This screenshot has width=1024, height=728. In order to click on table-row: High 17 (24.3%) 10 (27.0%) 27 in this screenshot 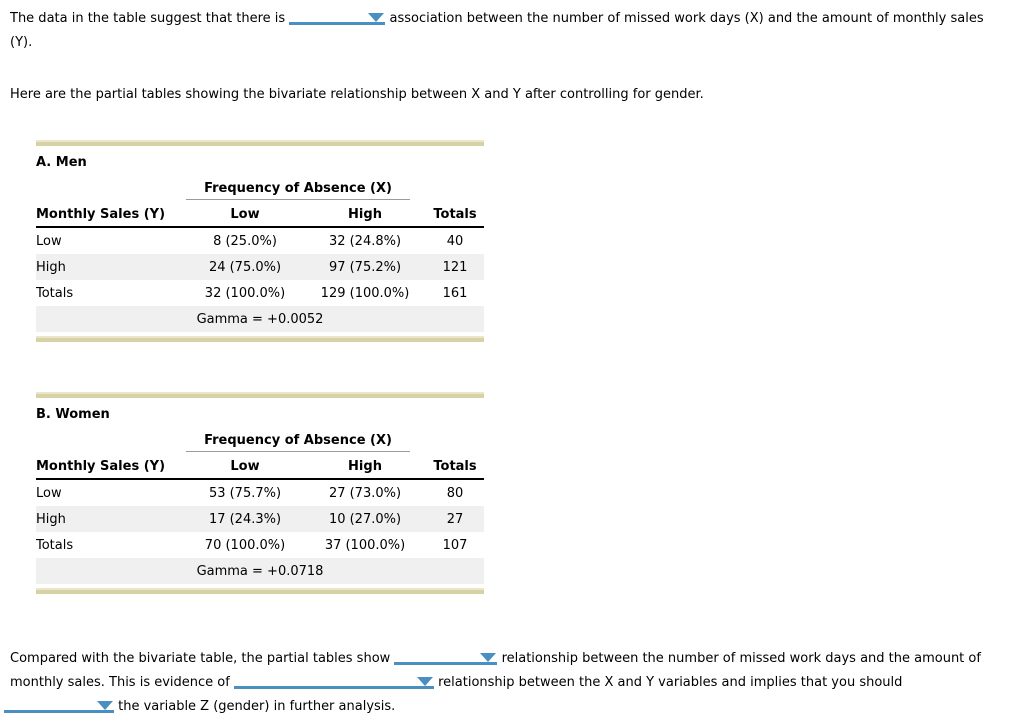, I will do `click(260, 519)`.